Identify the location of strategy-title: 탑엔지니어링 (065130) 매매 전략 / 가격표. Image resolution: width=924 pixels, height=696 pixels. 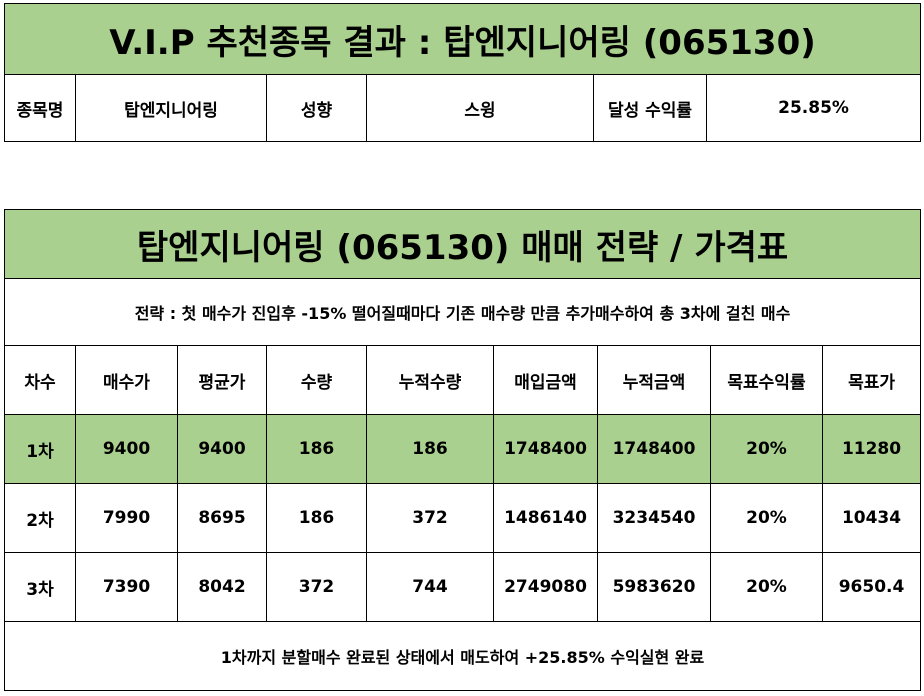
(462, 244).